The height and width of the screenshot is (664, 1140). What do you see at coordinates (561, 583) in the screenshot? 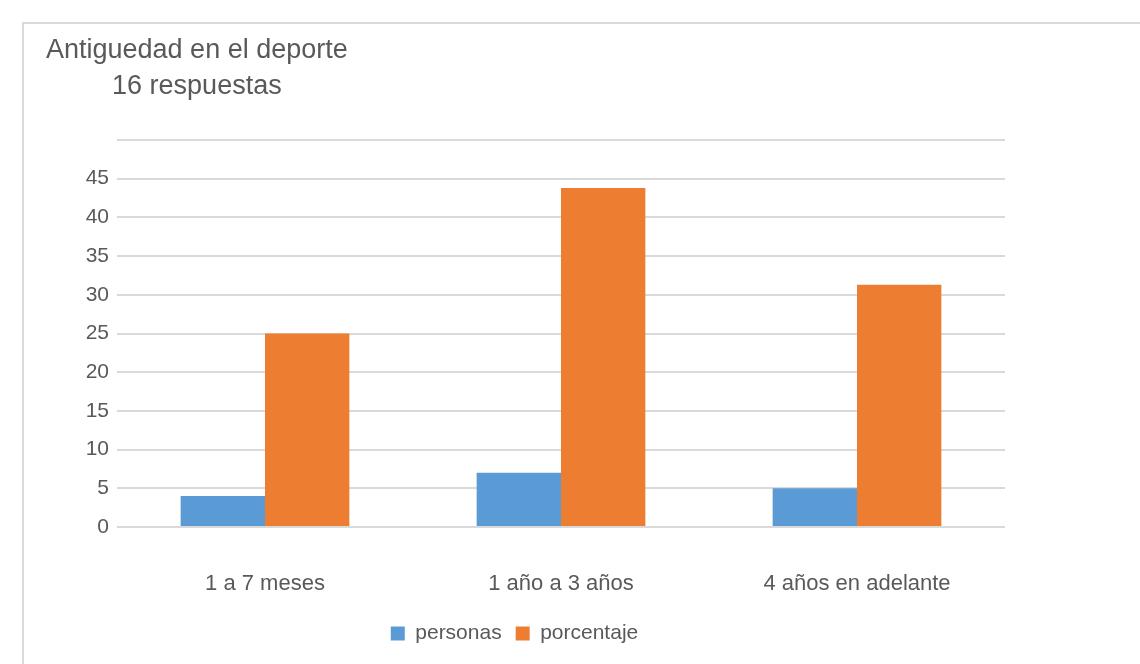
I see `x-tick-label: 1 año a 3 años` at bounding box center [561, 583].